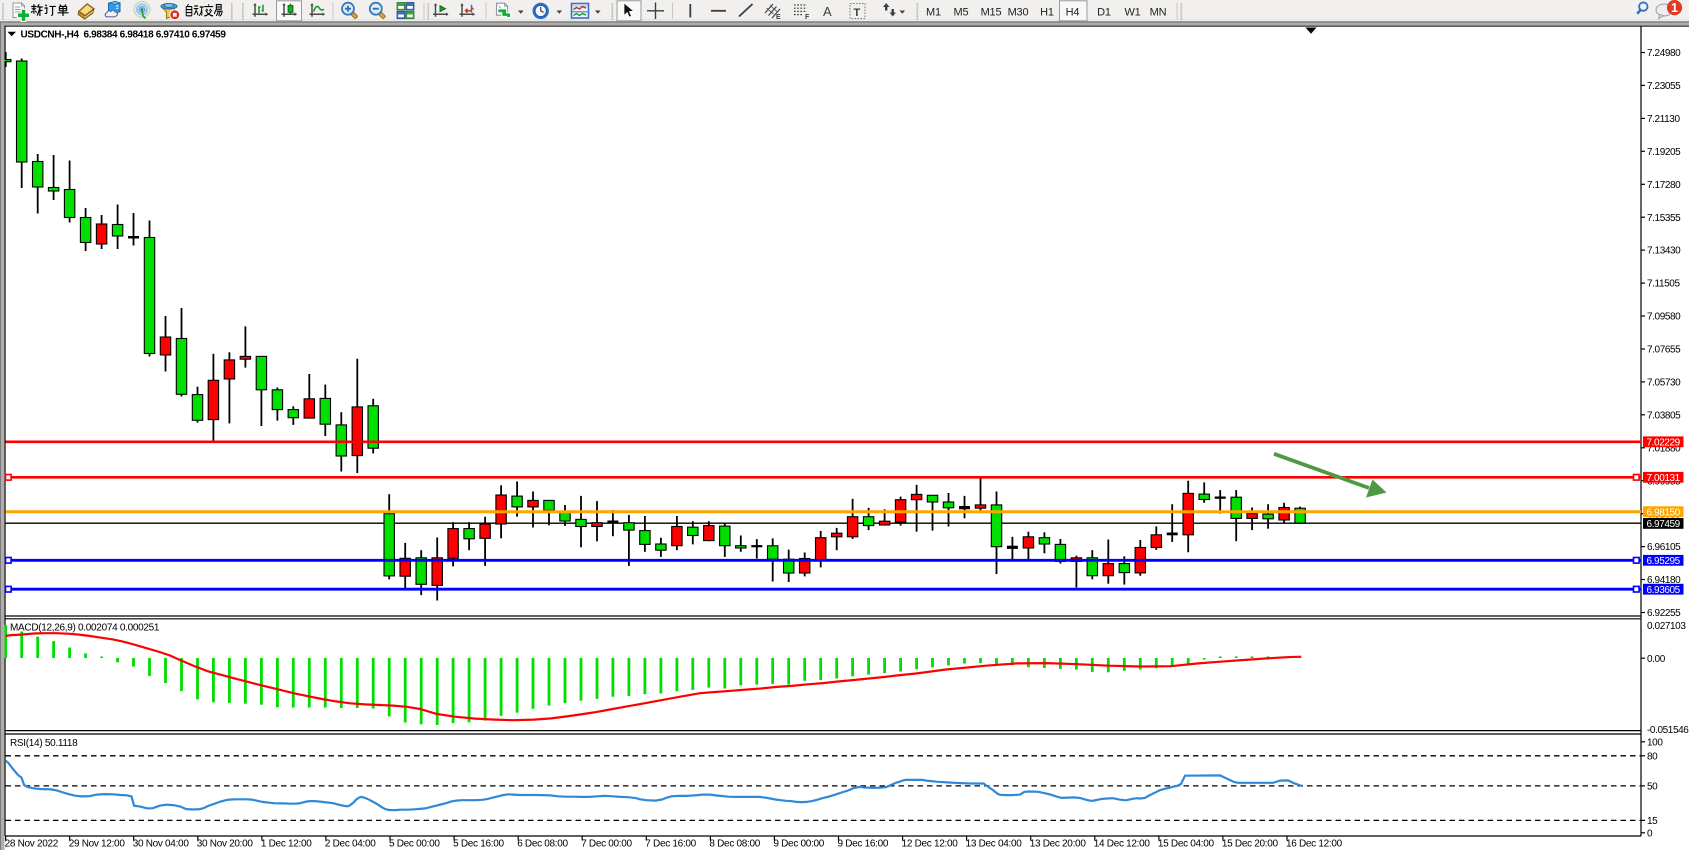 The image size is (1689, 850). I want to click on svg-text: 7.23055, so click(1664, 86).